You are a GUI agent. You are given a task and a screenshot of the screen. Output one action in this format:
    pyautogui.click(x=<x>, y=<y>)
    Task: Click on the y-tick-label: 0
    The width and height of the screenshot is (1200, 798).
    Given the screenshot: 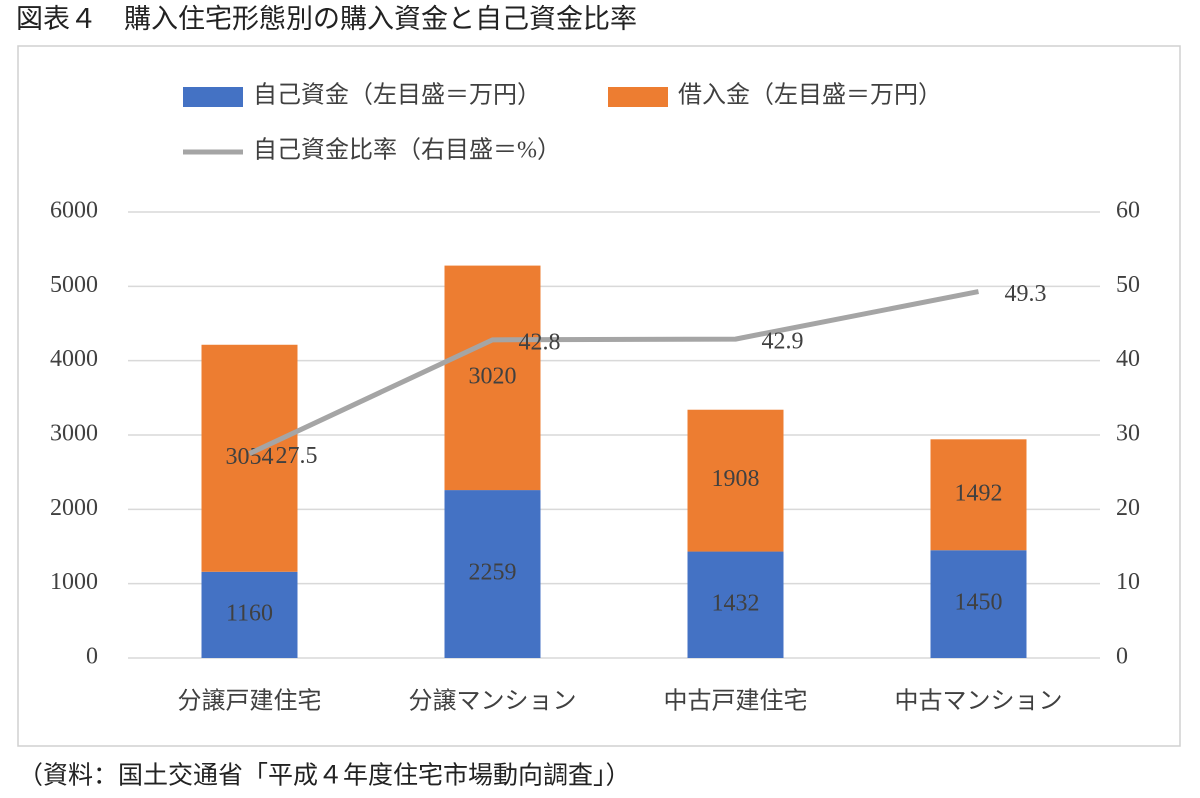 What is the action you would take?
    pyautogui.click(x=92, y=657)
    